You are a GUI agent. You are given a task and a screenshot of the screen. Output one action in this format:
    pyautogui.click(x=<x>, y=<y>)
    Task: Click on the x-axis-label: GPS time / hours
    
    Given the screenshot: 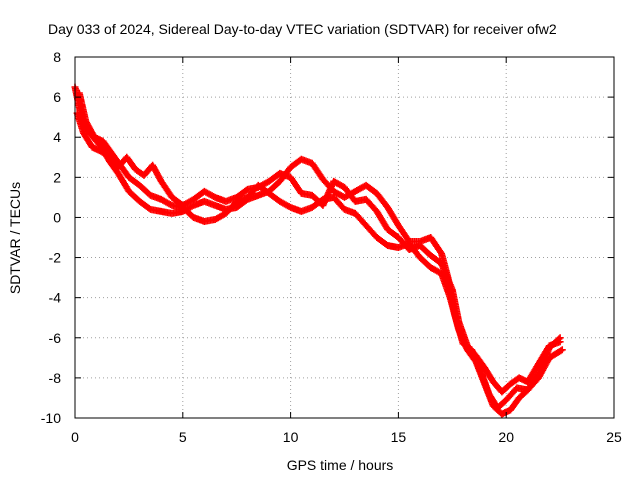 What is the action you would take?
    pyautogui.click(x=340, y=465)
    